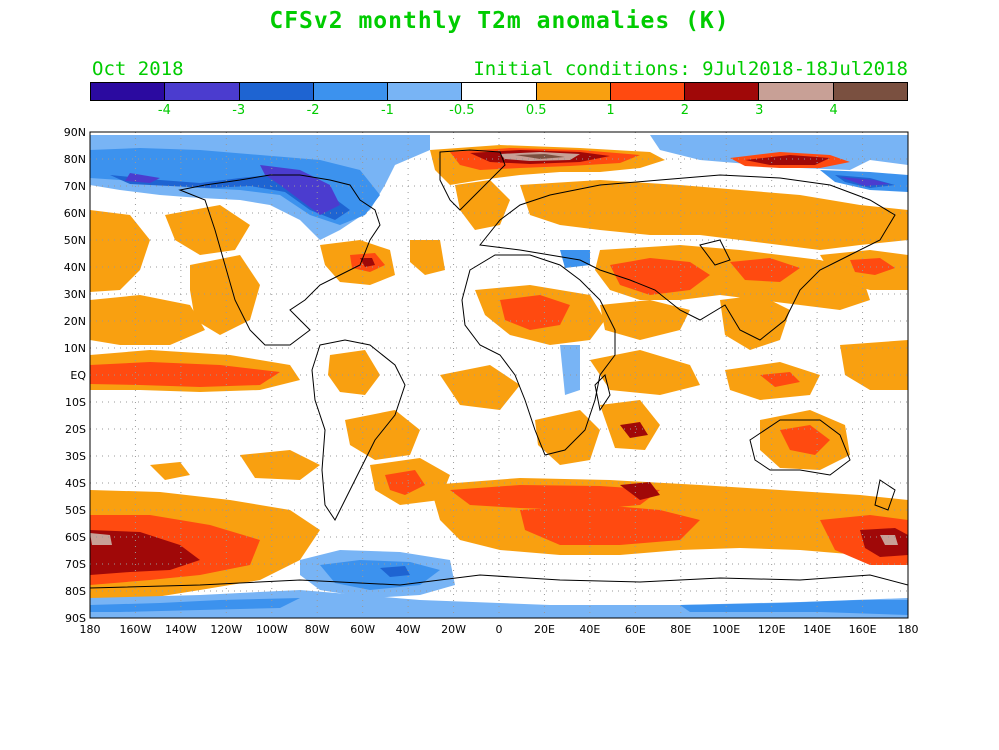  I want to click on longitude-label: 40W, so click(408, 629).